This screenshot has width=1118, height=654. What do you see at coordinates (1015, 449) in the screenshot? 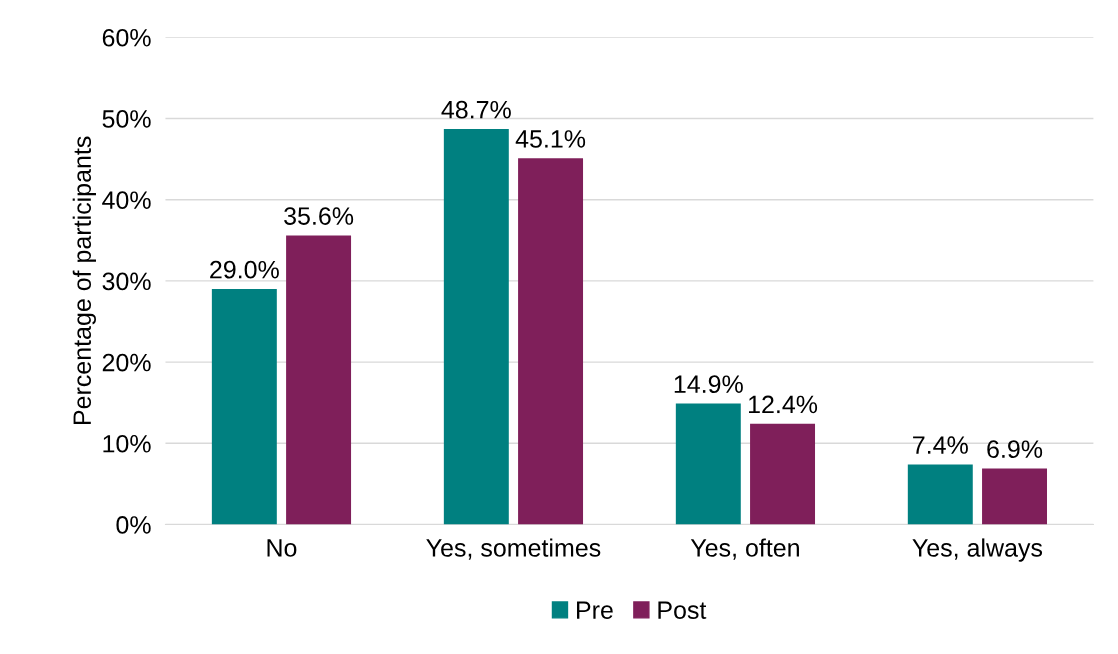
I see `data-label: 6.9%` at bounding box center [1015, 449].